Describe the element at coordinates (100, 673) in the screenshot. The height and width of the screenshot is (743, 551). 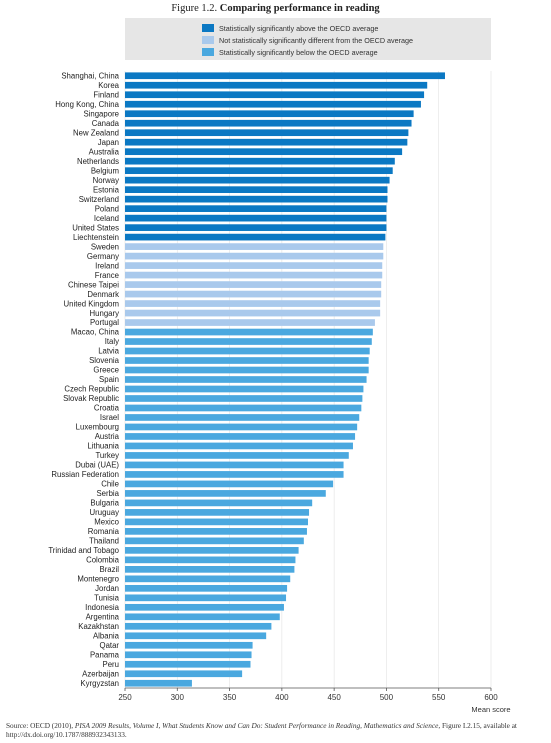
I see `category-label: Azerbaijan` at that location.